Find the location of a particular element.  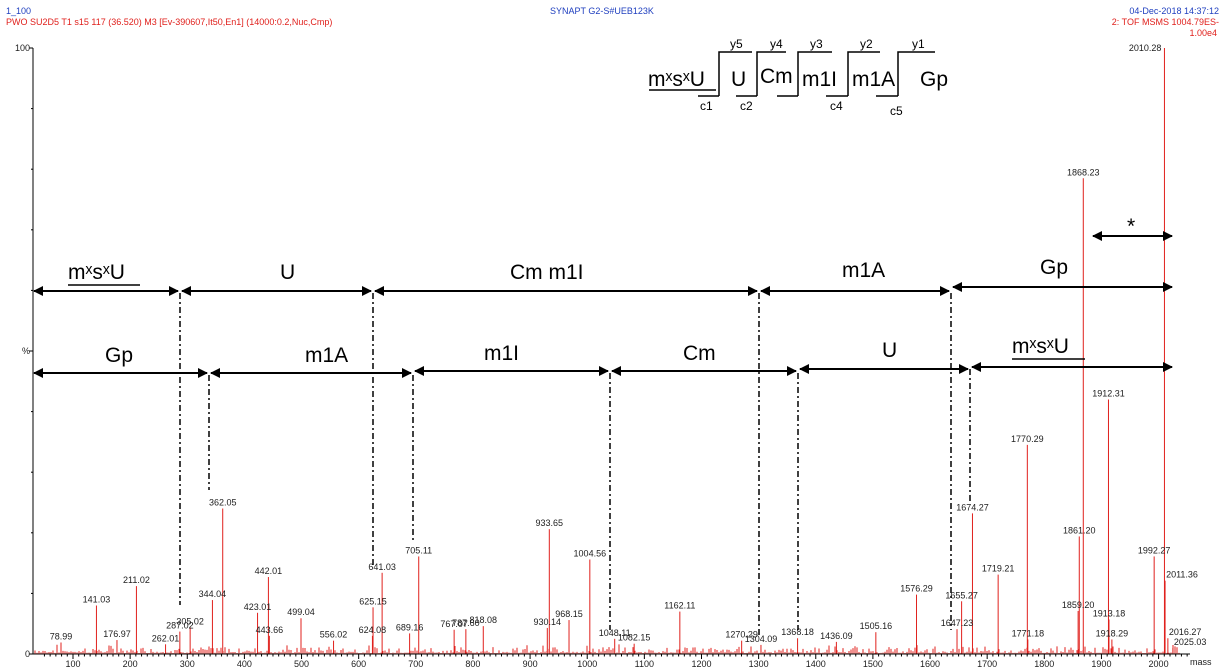

peak-label: 1771.18 is located at coordinates (1028, 633).